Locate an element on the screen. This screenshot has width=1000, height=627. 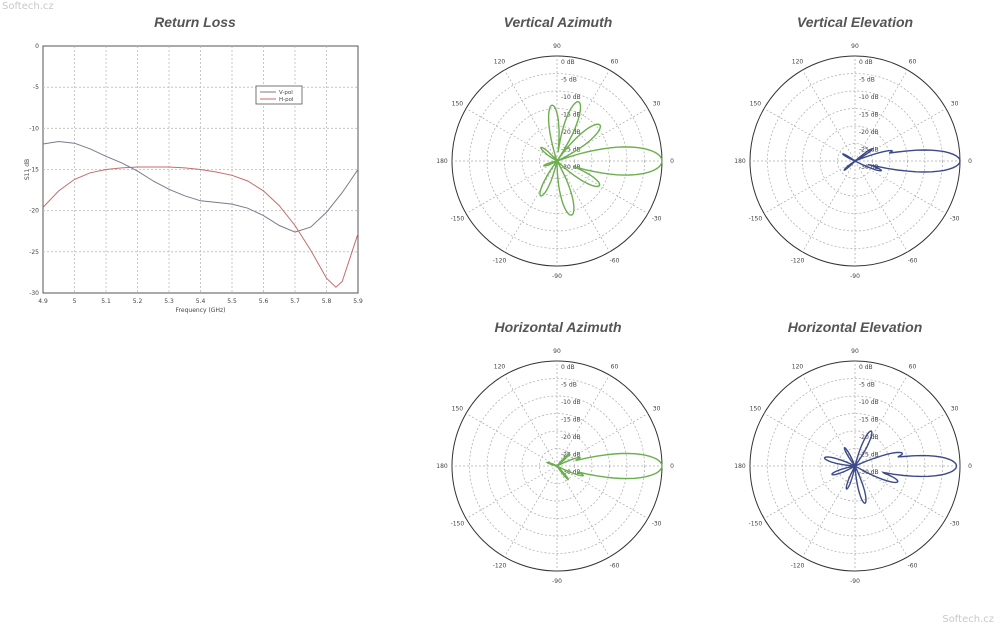
x-tick-label: 5.1 is located at coordinates (106, 301).